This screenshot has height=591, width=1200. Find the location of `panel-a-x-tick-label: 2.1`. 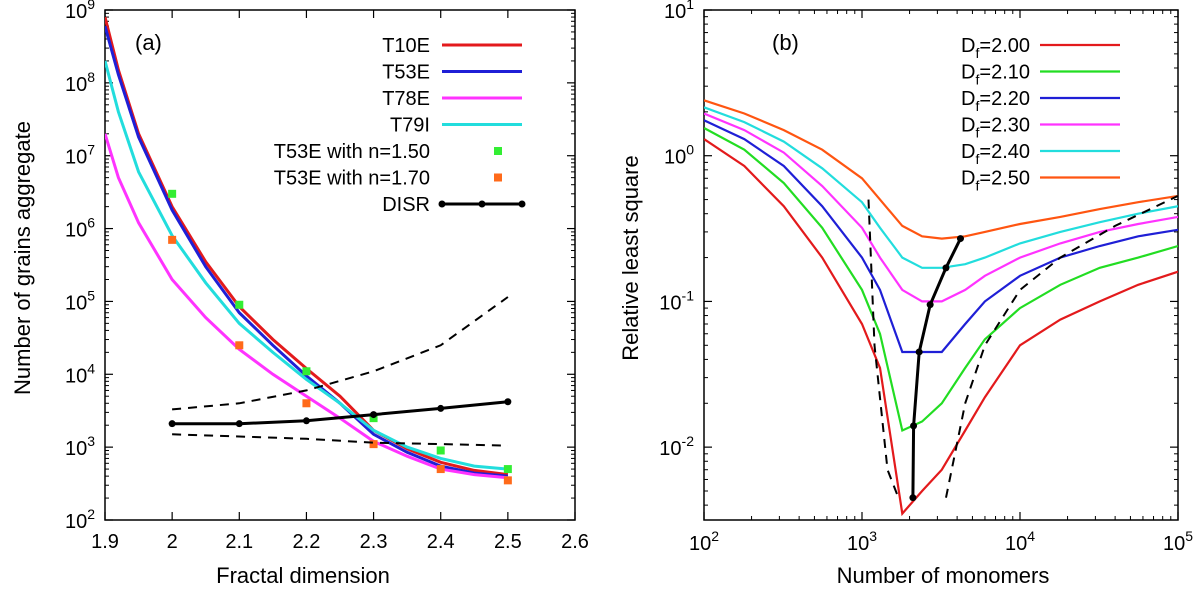

panel-a-x-tick-label: 2.1 is located at coordinates (239, 542).